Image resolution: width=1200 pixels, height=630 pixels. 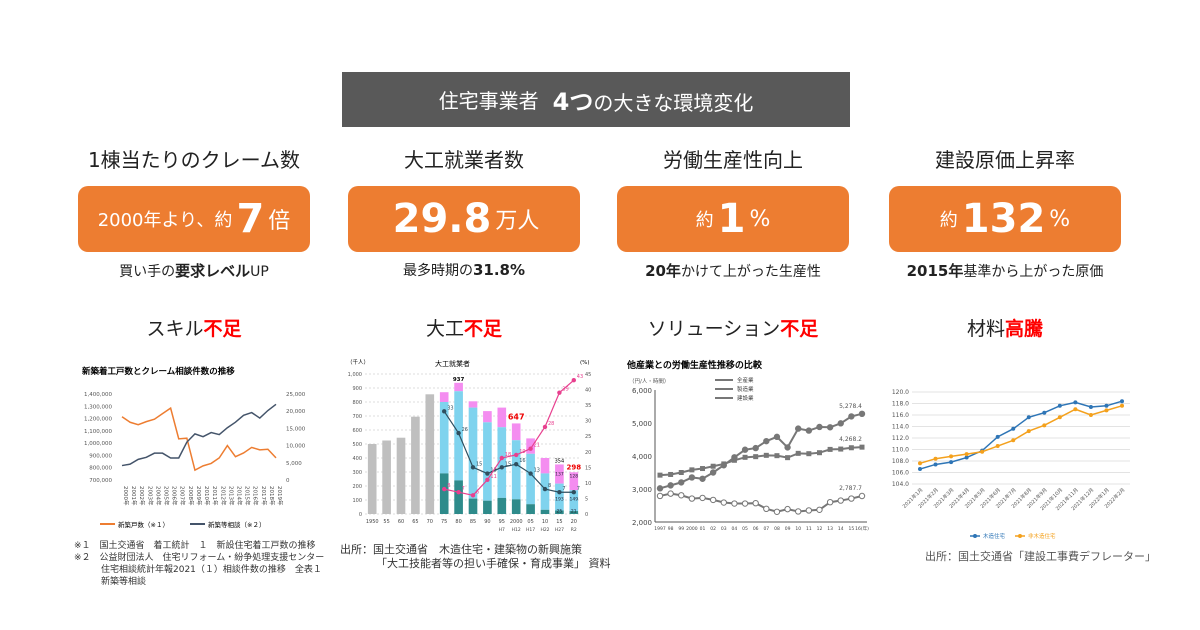 I want to click on subtitle-text: 基準から上がった原価, so click(x=1033, y=272).